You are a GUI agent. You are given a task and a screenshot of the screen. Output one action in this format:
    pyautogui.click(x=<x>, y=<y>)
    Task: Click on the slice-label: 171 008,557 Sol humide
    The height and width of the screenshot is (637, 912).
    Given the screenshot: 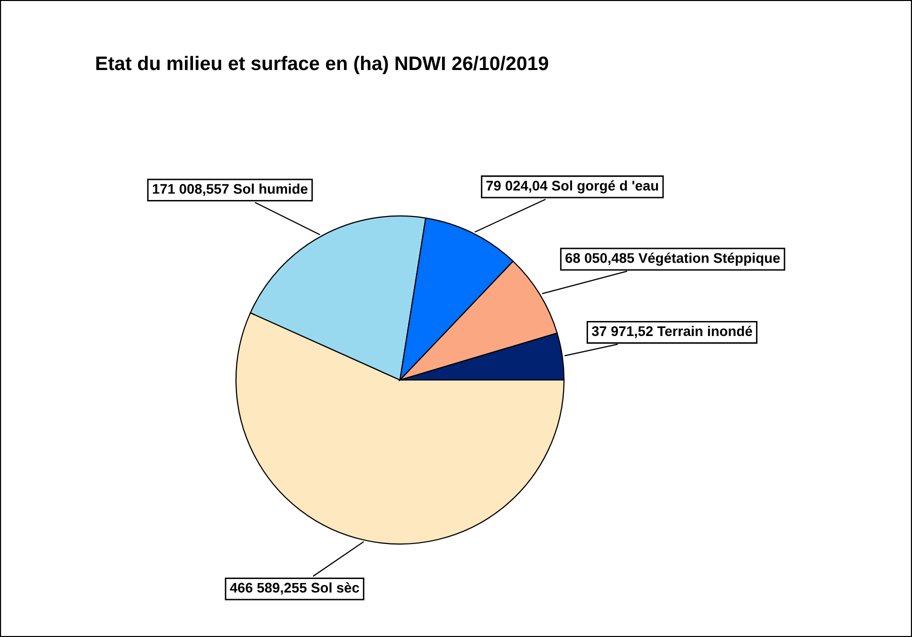 What is the action you would take?
    pyautogui.click(x=230, y=190)
    